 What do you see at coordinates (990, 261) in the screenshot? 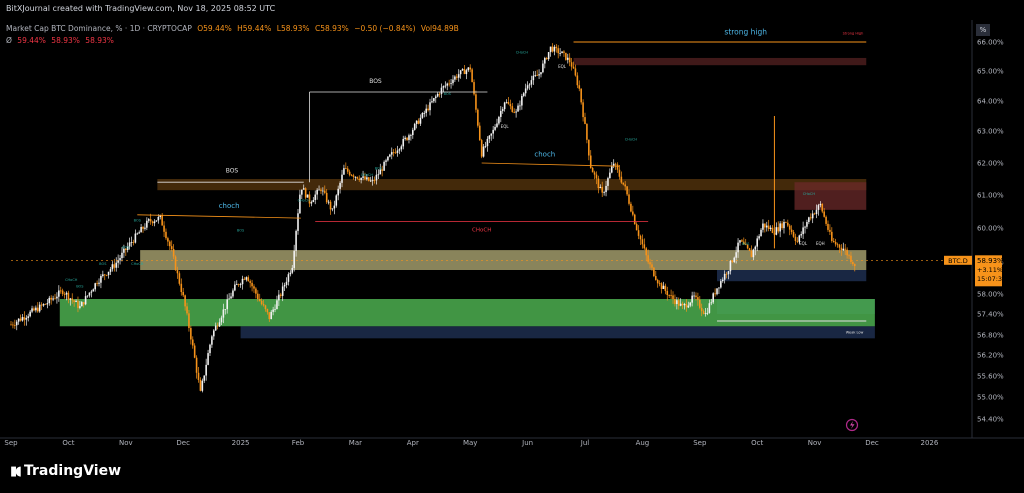
I see `price-tag-value: 58.93%` at bounding box center [990, 261].